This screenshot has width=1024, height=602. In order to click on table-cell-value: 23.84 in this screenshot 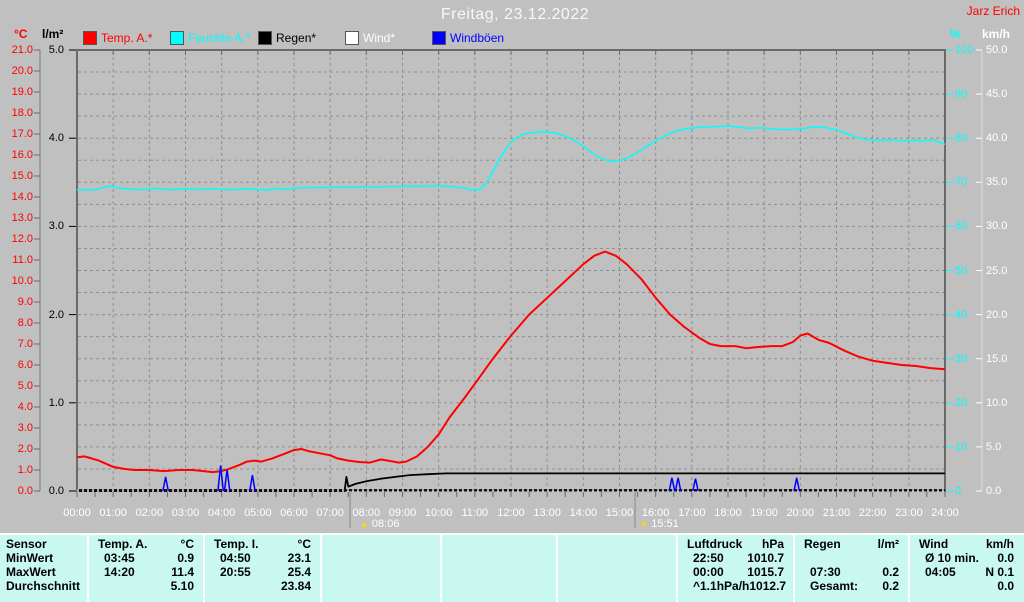, I will do `click(295, 586)`.